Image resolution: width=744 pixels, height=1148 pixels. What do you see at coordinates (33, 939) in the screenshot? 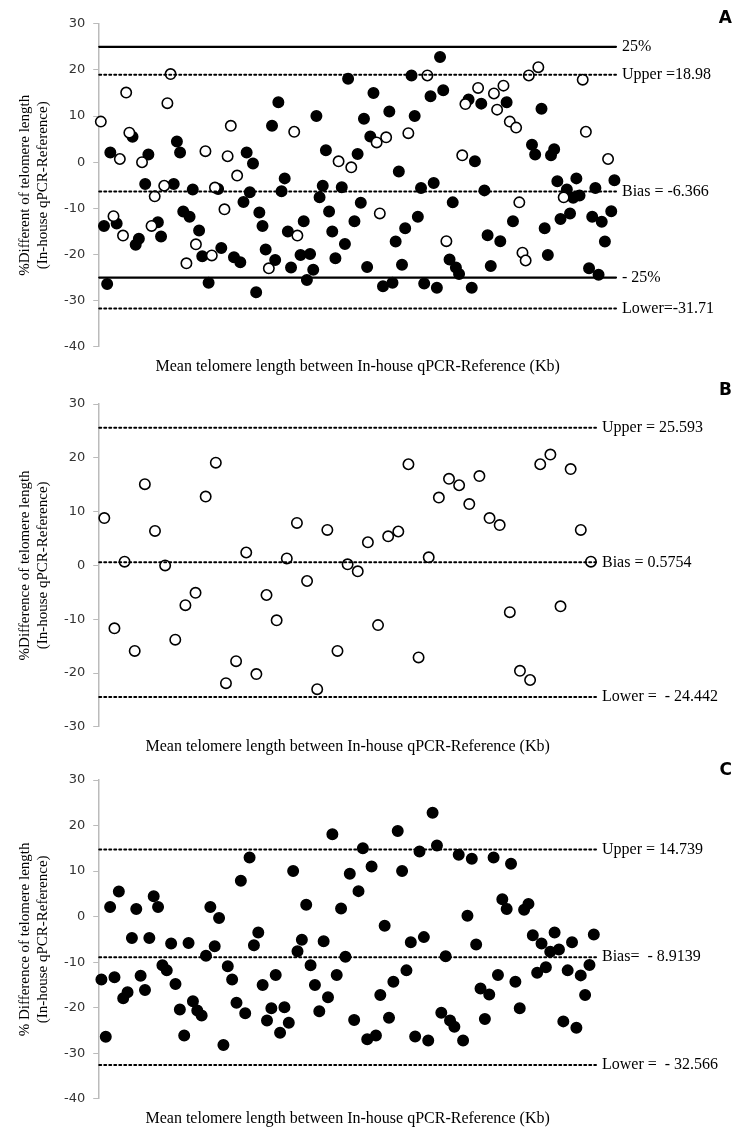
I see `y-axis-title: % Difference of telomere length (In-house qPCR-Reference)` at bounding box center [33, 939].